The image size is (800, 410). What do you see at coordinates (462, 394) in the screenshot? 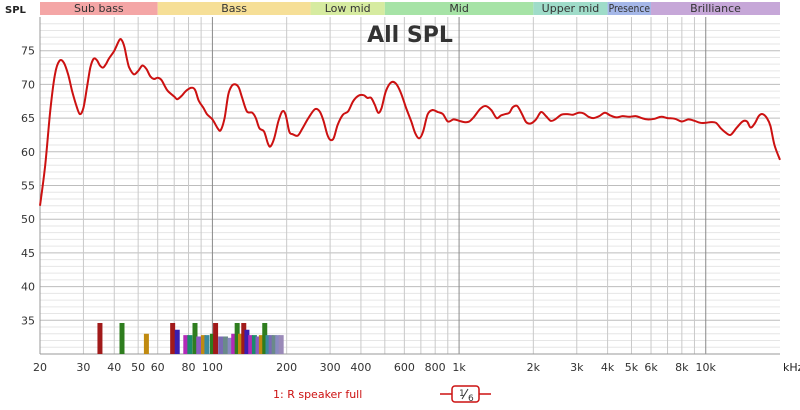
I see `smoothing-numerator: 1` at bounding box center [462, 394].